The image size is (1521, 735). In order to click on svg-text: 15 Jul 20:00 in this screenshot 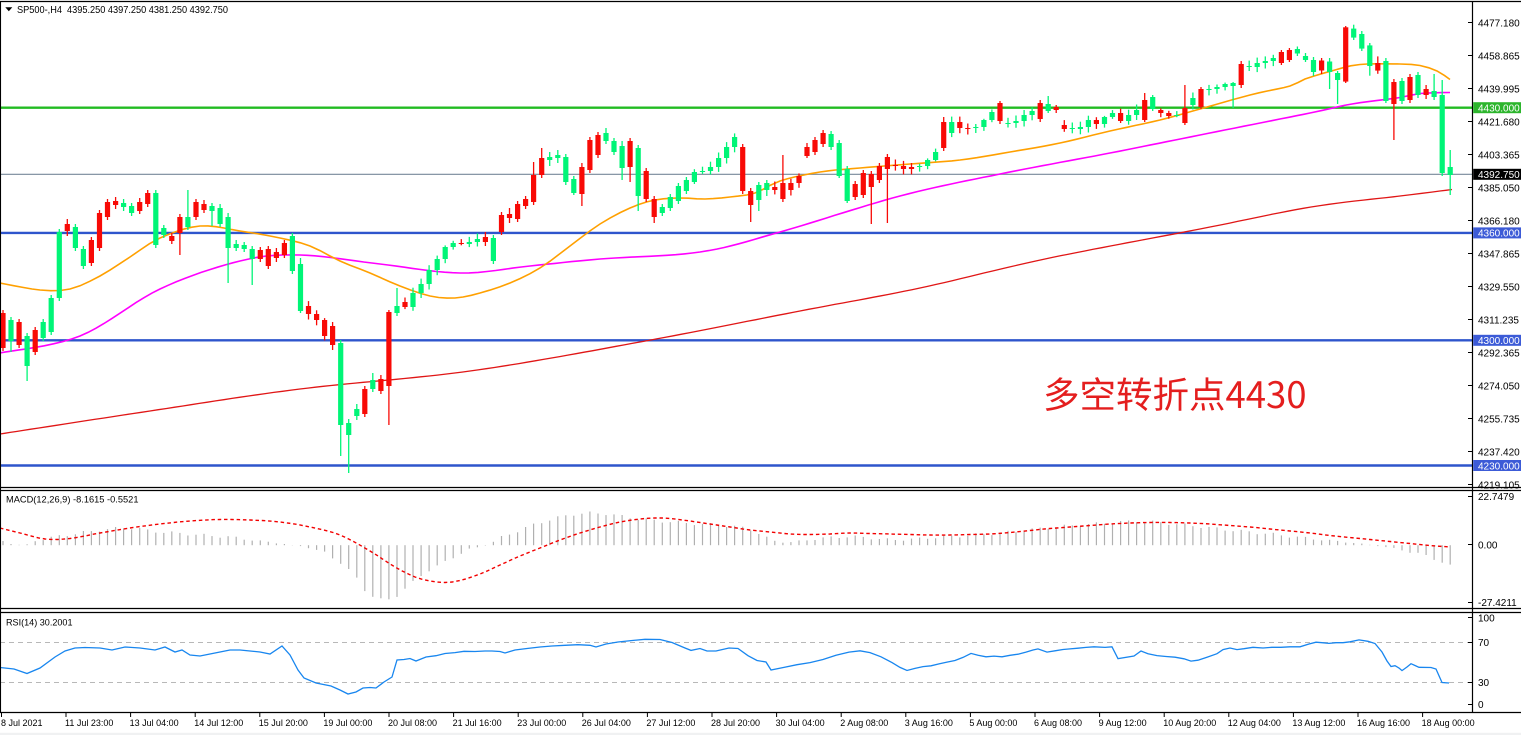, I will do `click(283, 723)`.